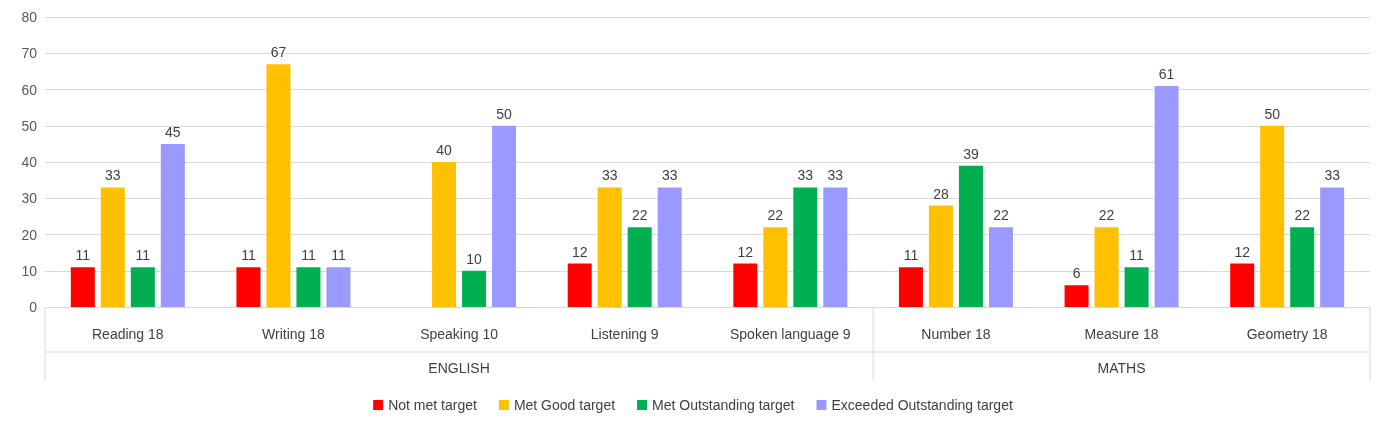 Image resolution: width=1386 pixels, height=421 pixels. I want to click on y-tick-label: 50, so click(29, 125).